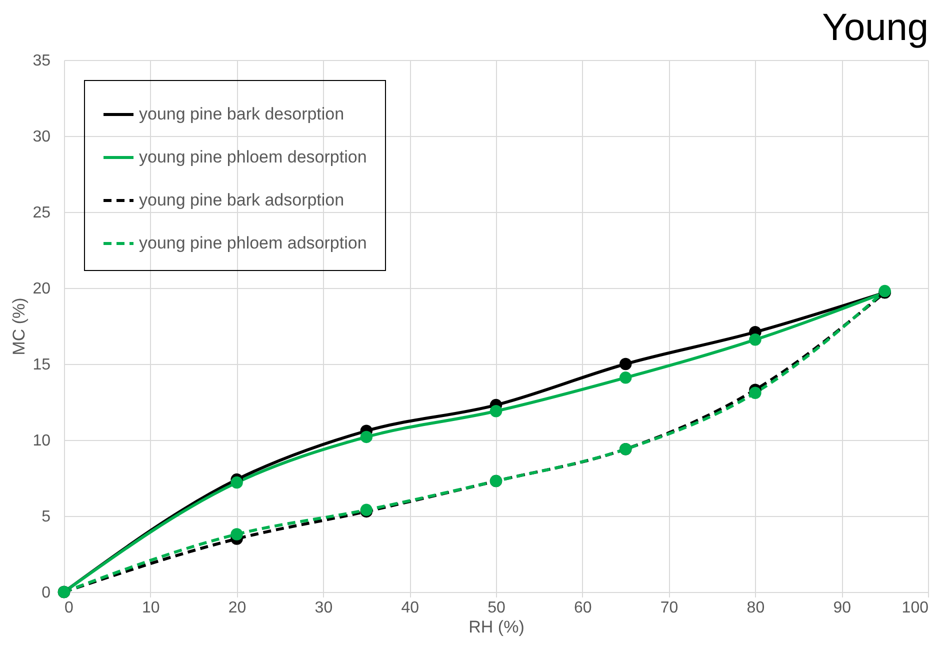  I want to click on x-axis-title: RH (%), so click(496, 627).